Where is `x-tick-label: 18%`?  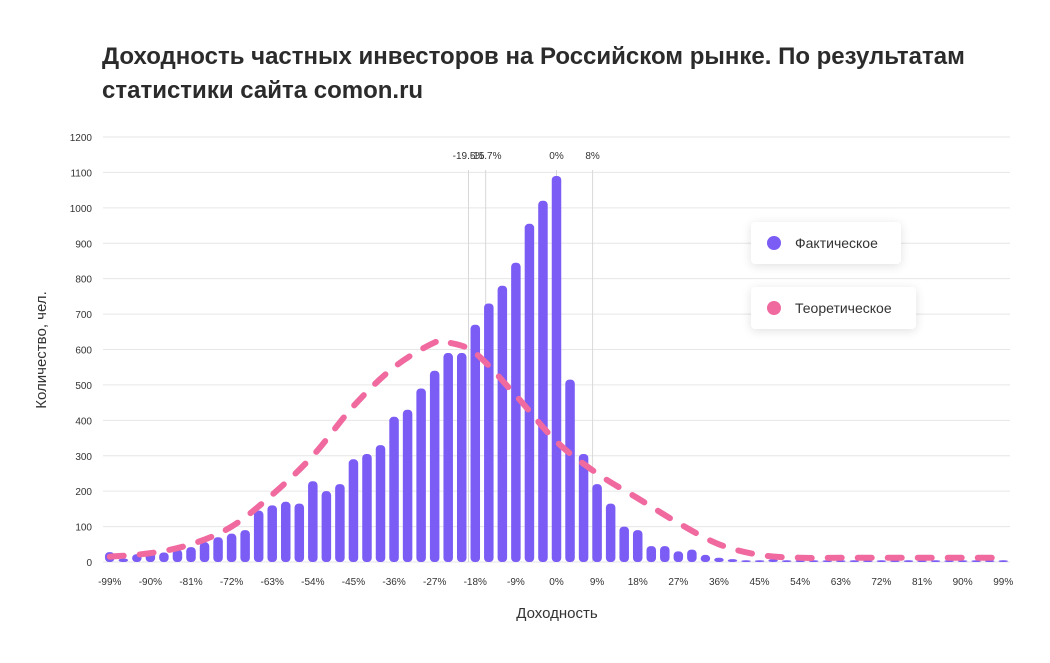
x-tick-label: 18% is located at coordinates (638, 582).